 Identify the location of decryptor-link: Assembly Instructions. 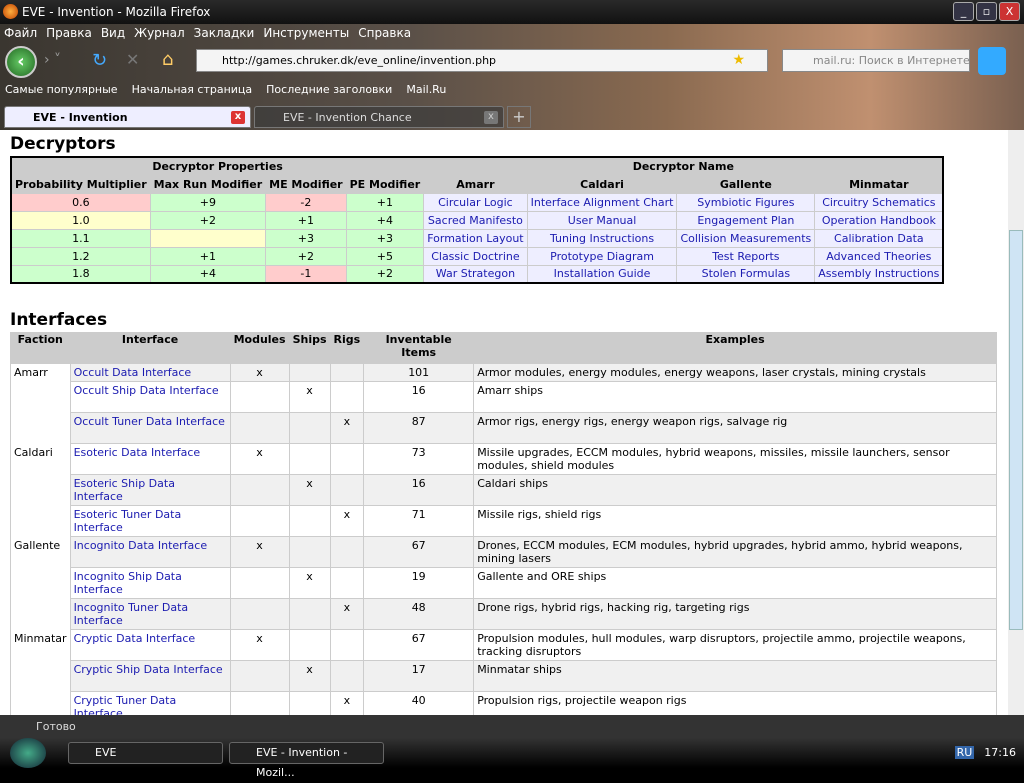
(879, 274).